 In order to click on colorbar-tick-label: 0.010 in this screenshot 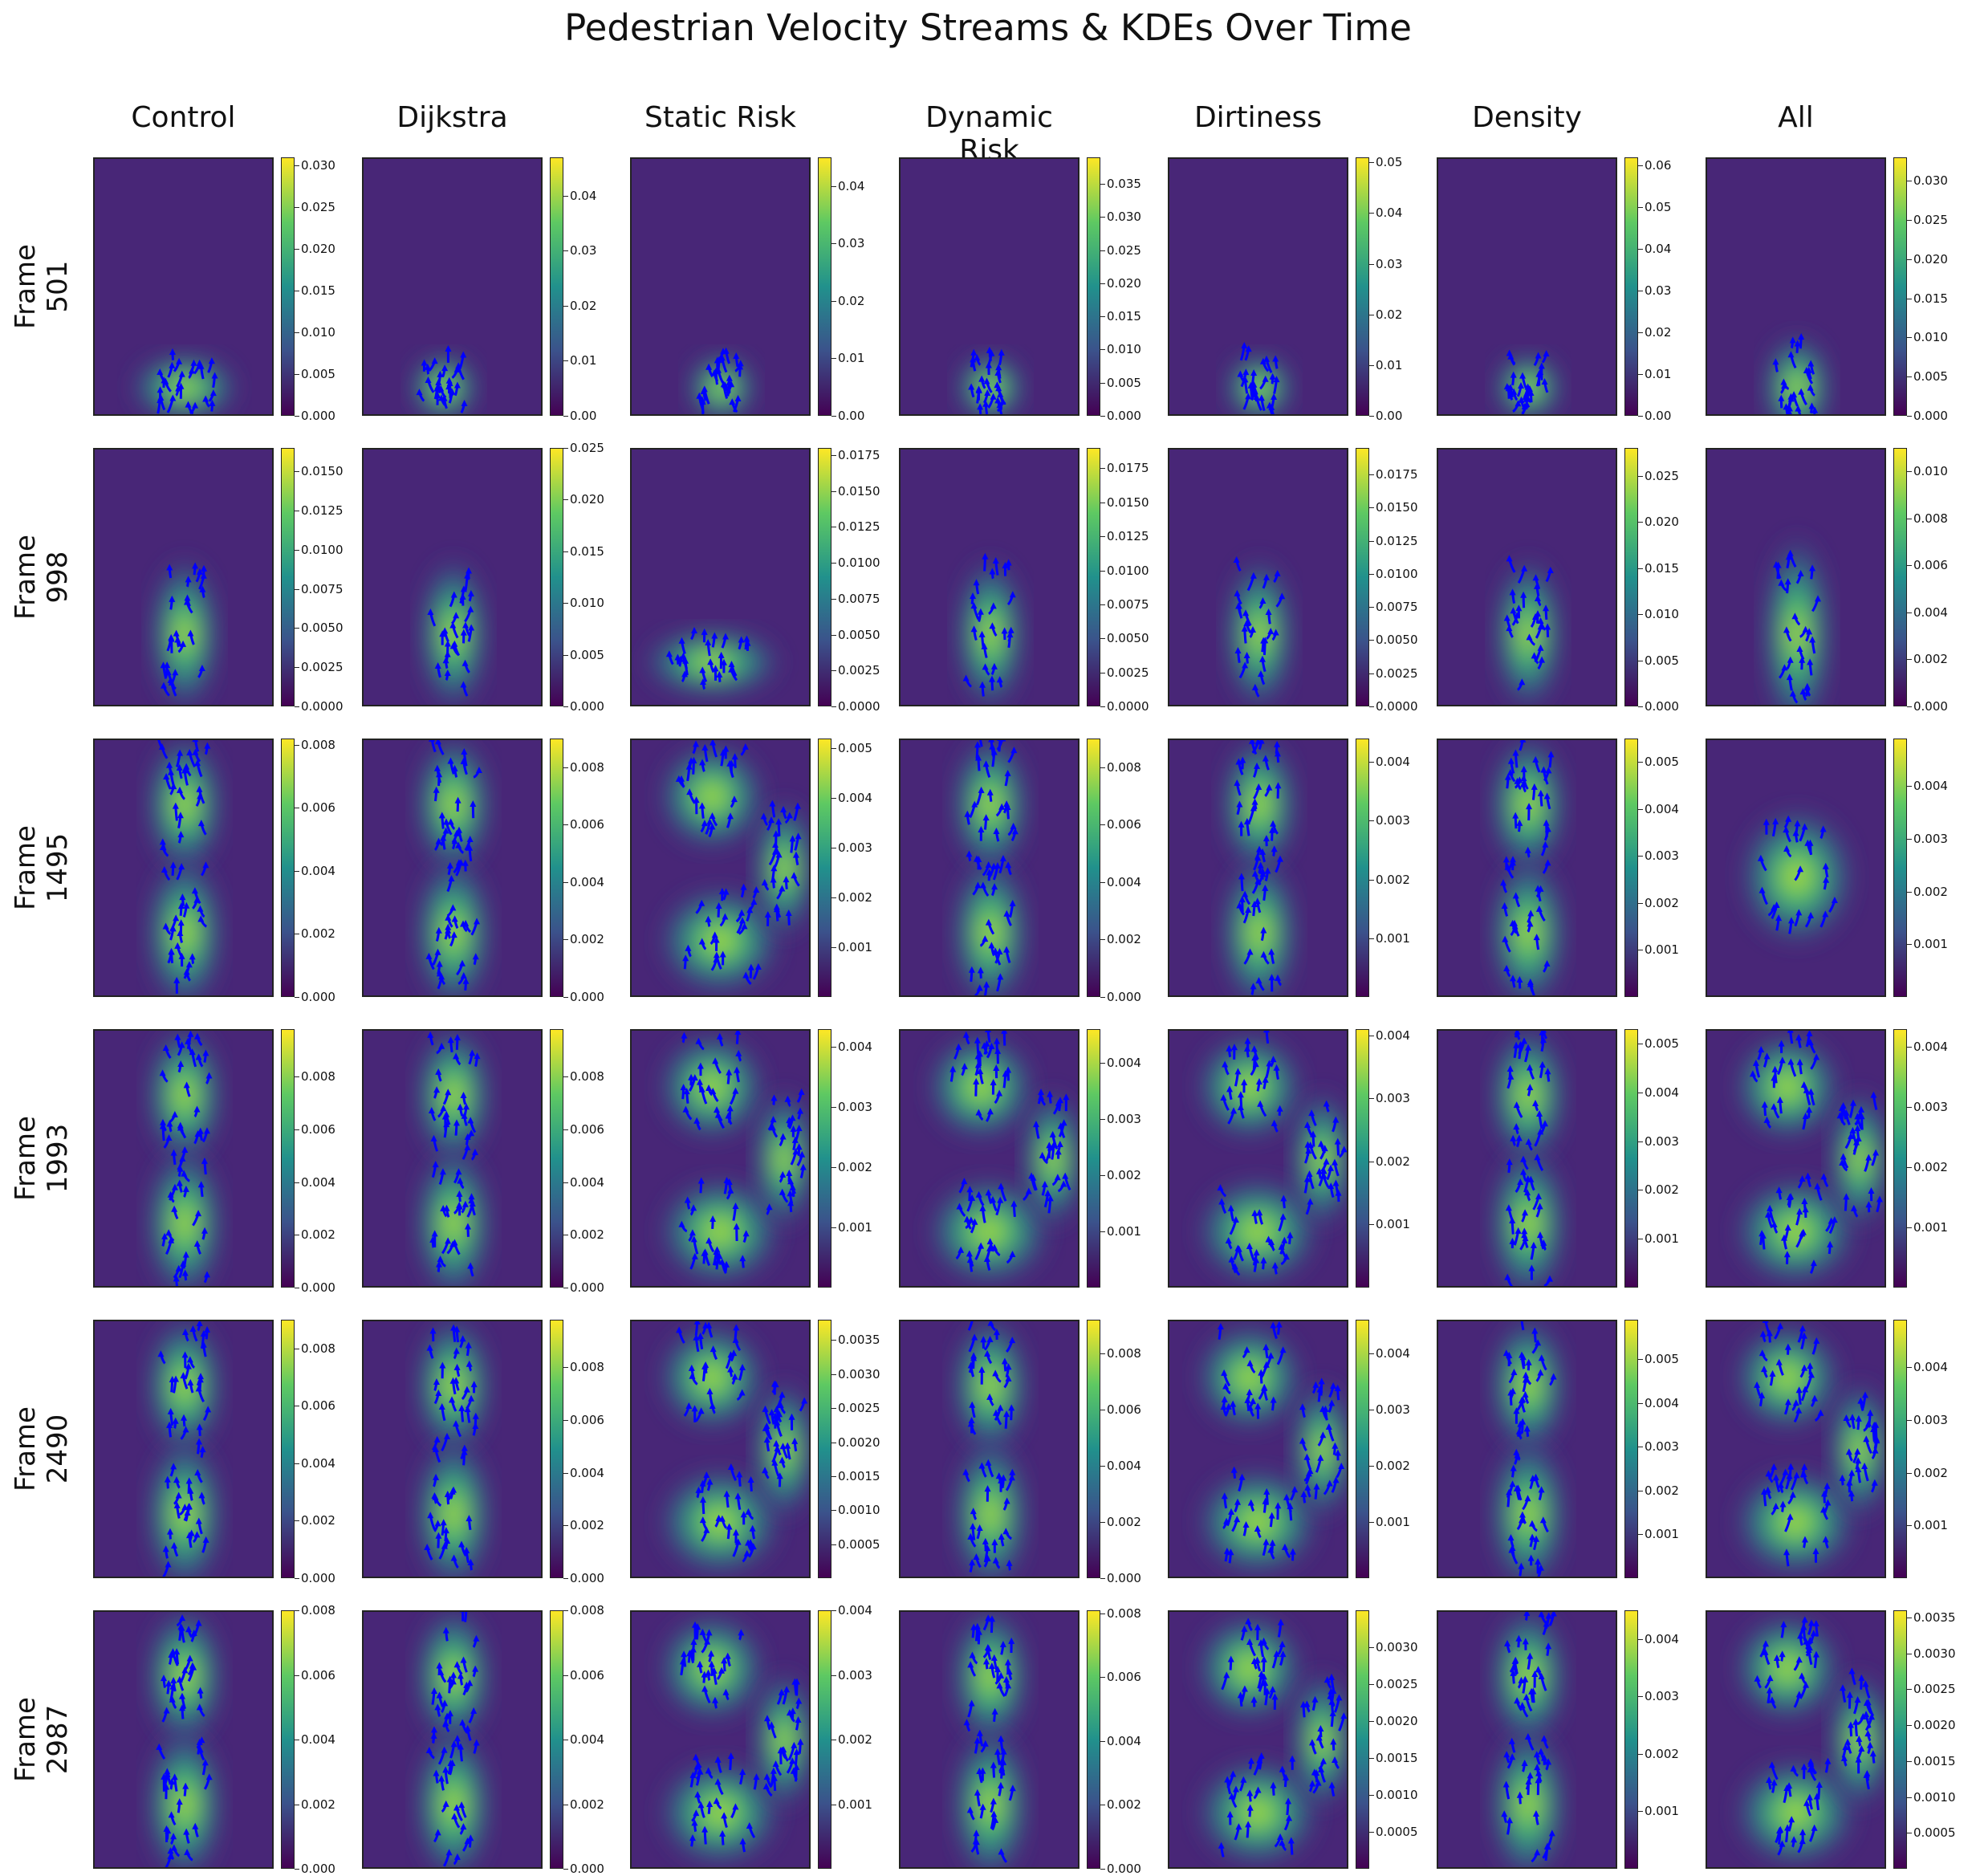, I will do `click(1930, 337)`.